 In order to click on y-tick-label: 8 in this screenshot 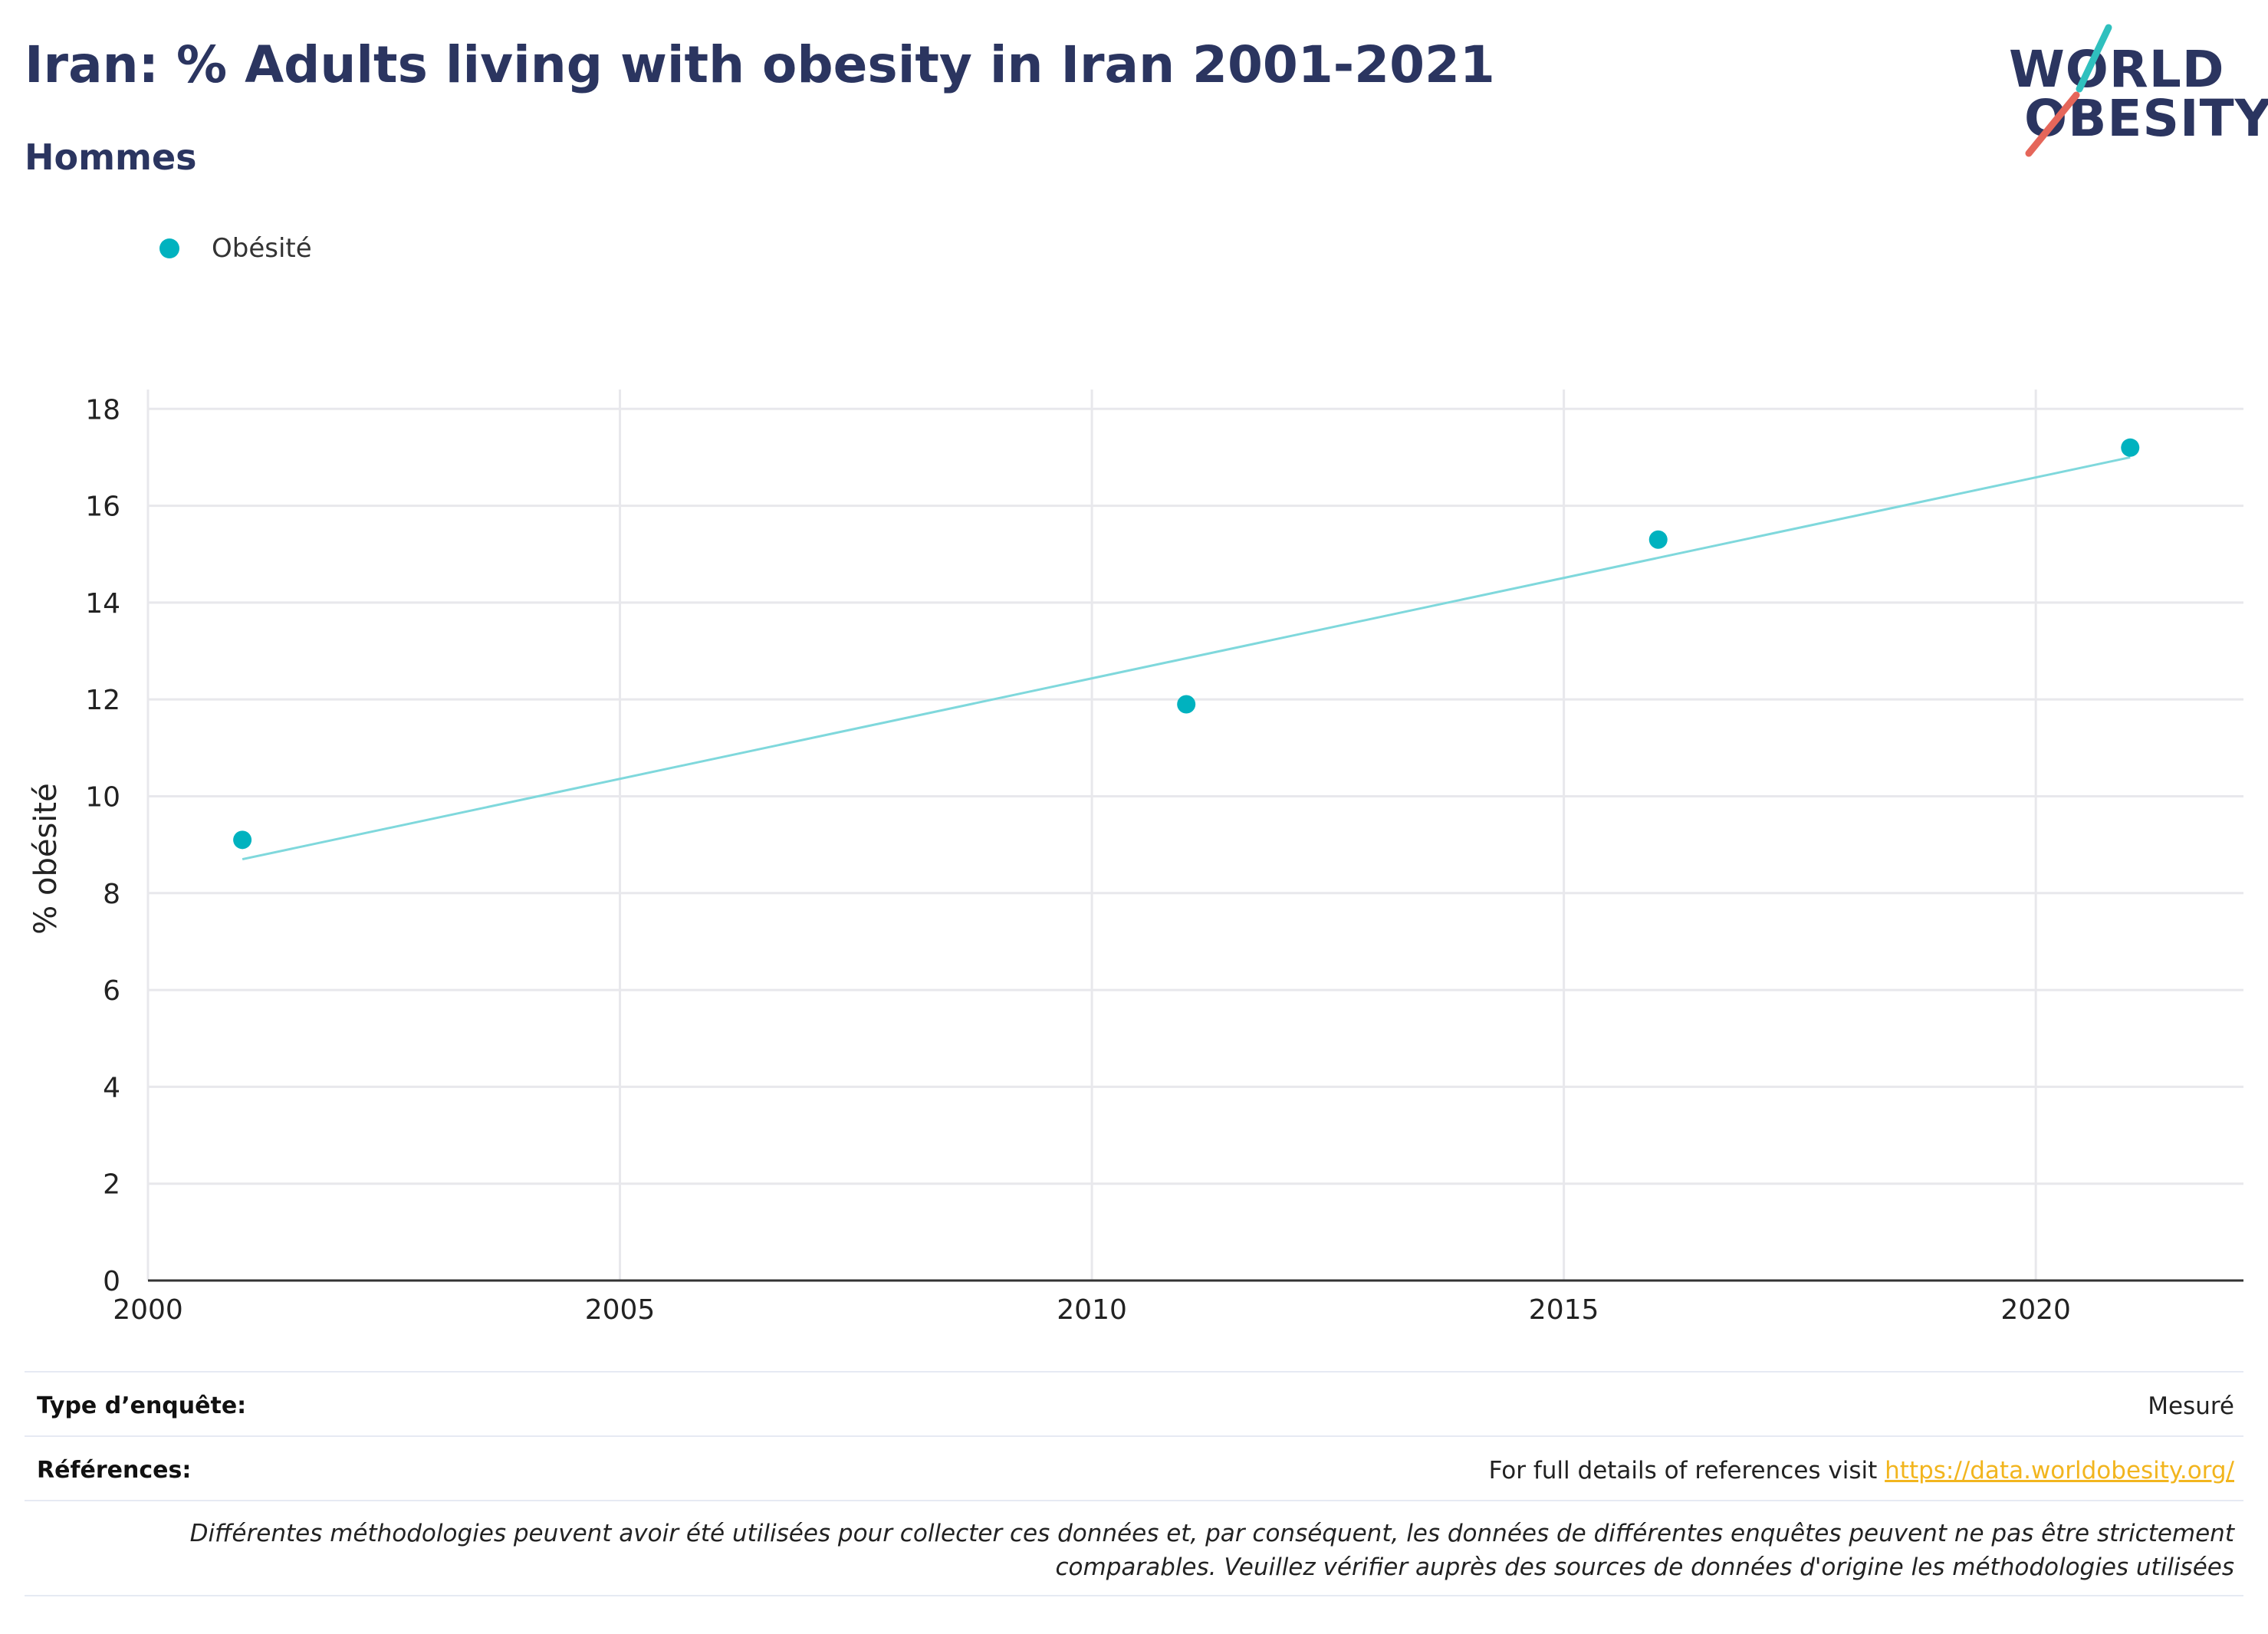, I will do `click(111, 895)`.